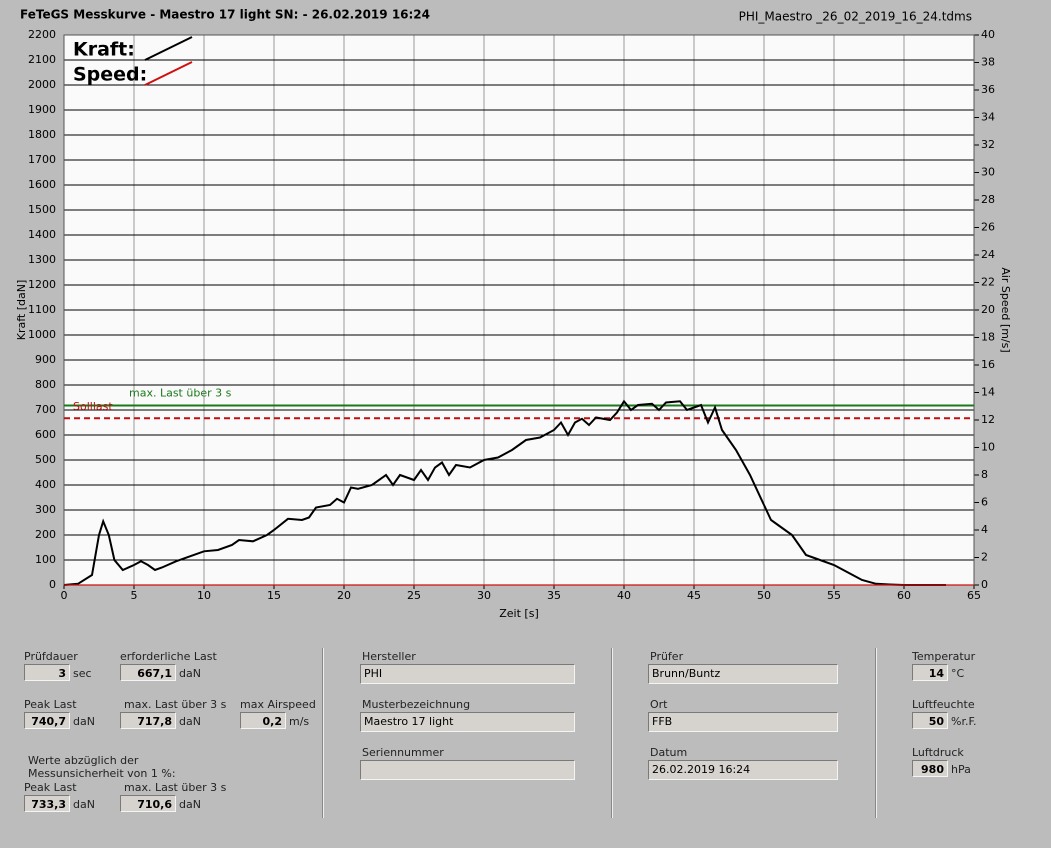 This screenshot has width=1051, height=848. I want to click on x-tick-label: 55, so click(834, 595).